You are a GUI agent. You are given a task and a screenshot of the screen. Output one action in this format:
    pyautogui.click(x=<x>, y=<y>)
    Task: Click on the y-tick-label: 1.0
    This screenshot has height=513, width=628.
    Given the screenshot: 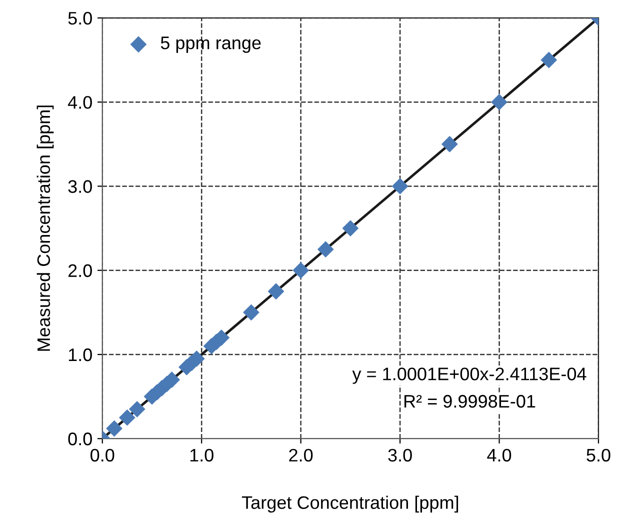 What is the action you would take?
    pyautogui.click(x=80, y=355)
    